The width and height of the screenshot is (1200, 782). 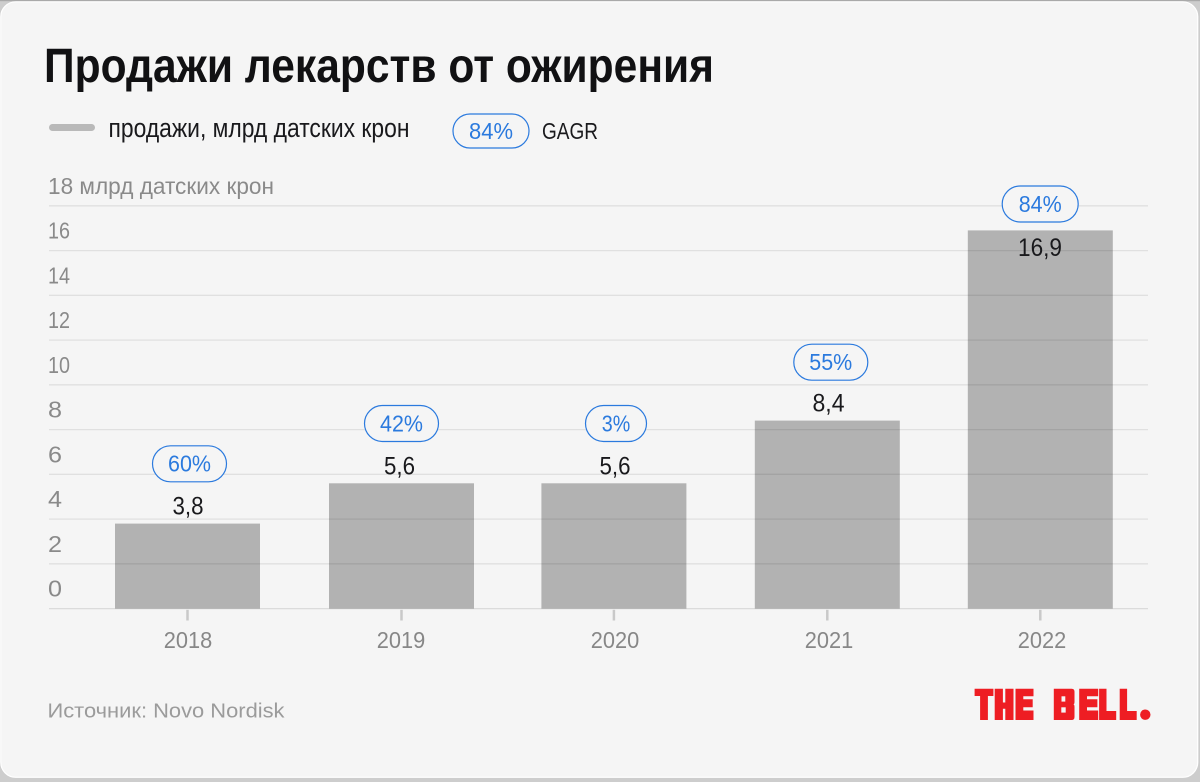 I want to click on svg-text: 8, so click(x=55, y=410).